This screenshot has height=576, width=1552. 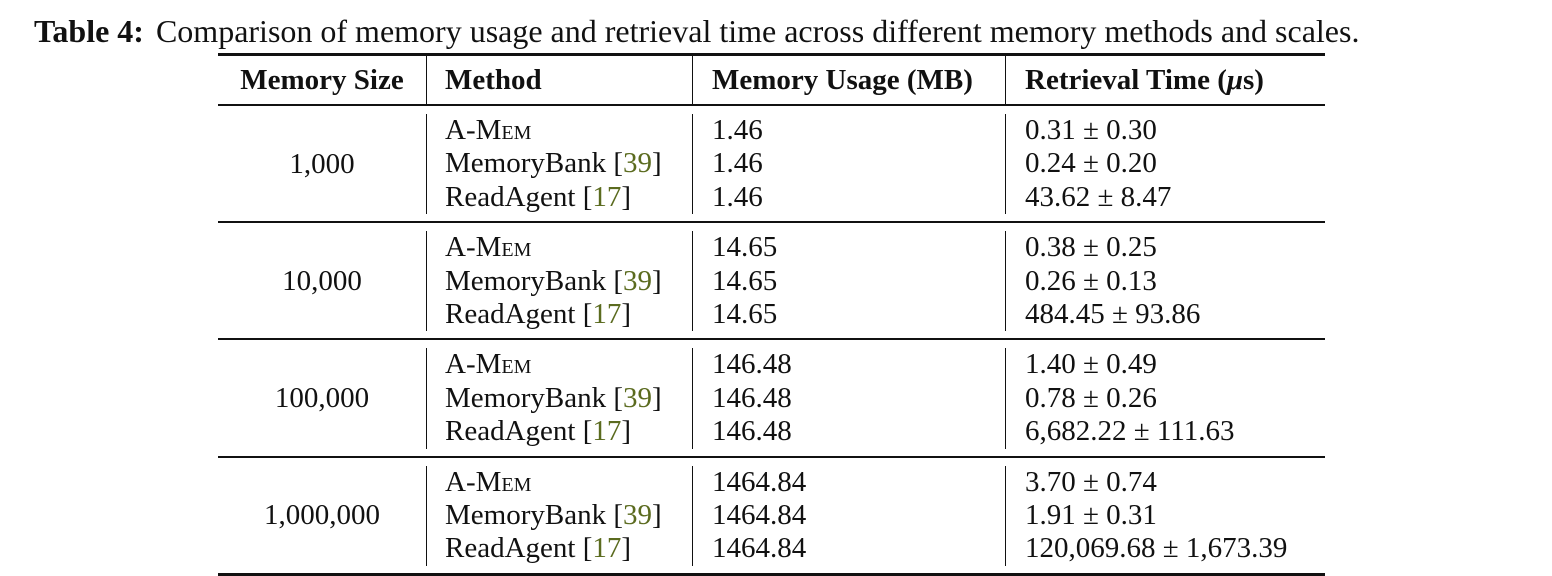 What do you see at coordinates (322, 515) in the screenshot?
I see `memory-size-cell: 1,000,000` at bounding box center [322, 515].